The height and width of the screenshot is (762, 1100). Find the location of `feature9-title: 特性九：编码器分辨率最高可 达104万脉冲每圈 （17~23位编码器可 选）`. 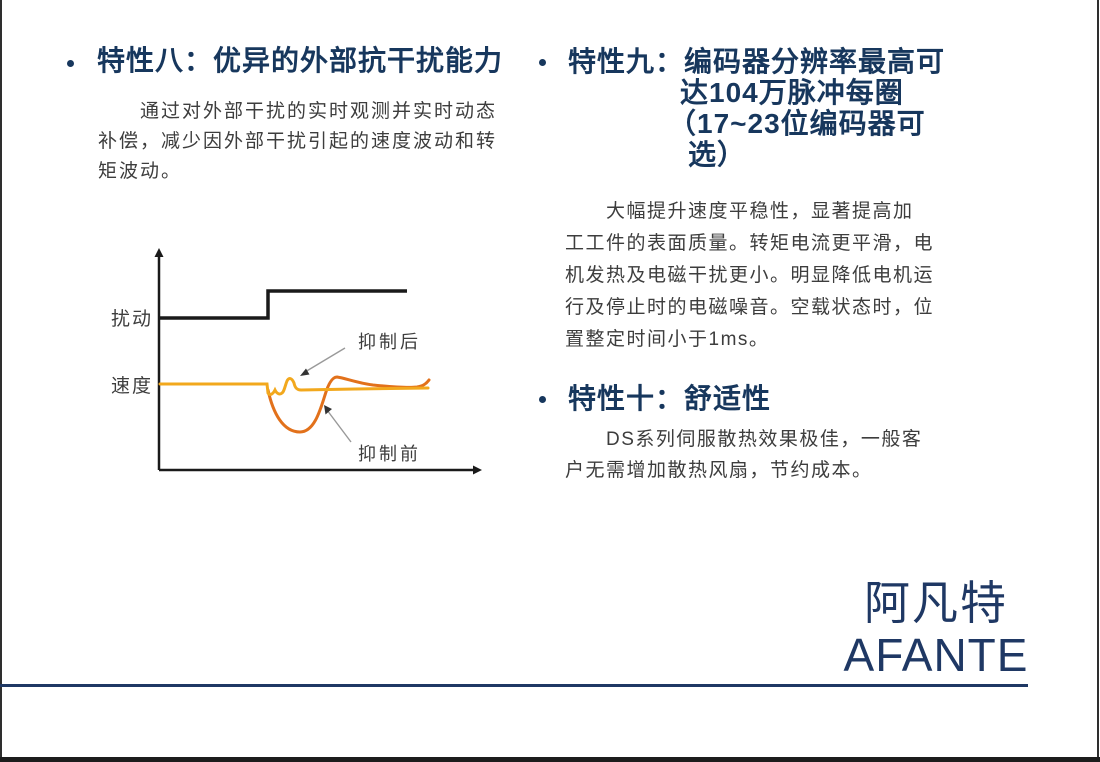

feature9-title: 特性九：编码器分辨率最高可 达104万脉冲每圈 （17~23位编码器可 选） is located at coordinates (756, 108).